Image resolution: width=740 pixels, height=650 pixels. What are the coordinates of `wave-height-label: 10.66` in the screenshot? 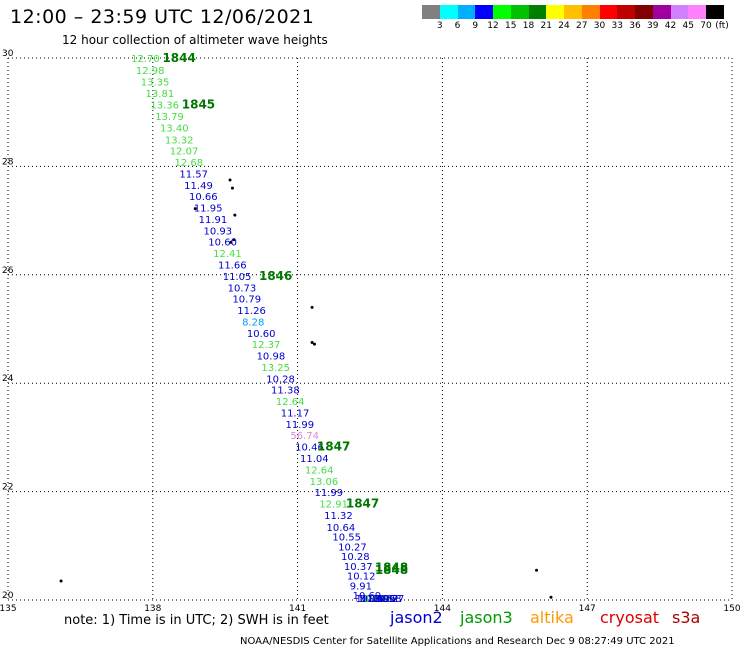 It's located at (203, 197).